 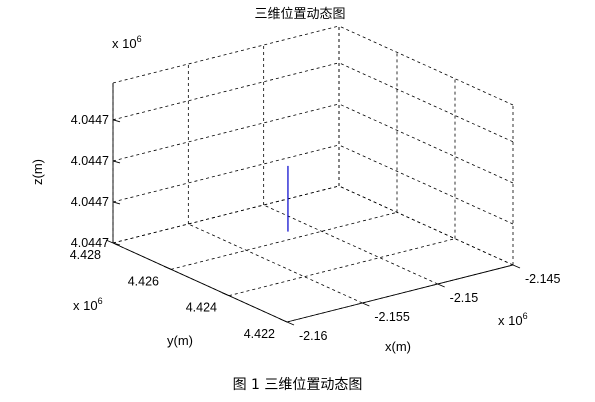 What do you see at coordinates (299, 14) in the screenshot?
I see `chart-title: 三维位置动态图` at bounding box center [299, 14].